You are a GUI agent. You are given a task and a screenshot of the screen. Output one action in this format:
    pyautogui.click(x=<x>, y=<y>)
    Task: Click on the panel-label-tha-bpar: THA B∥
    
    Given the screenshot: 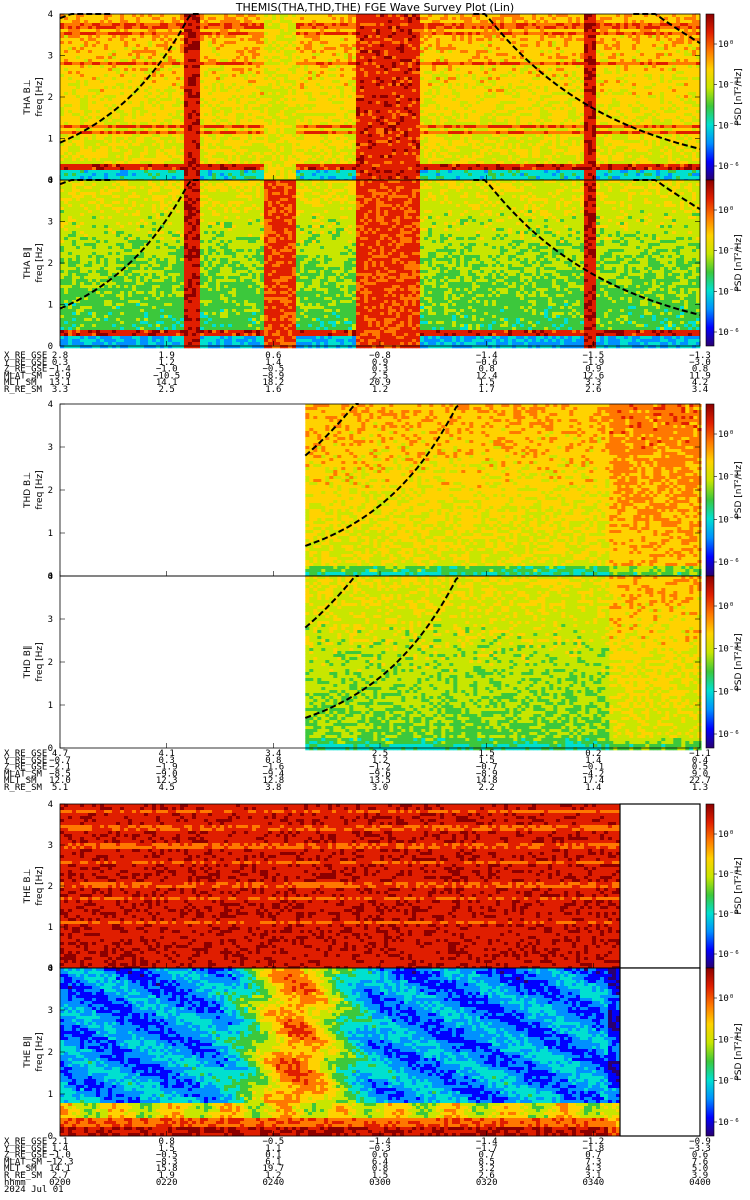 What is the action you would take?
    pyautogui.click(x=28, y=263)
    